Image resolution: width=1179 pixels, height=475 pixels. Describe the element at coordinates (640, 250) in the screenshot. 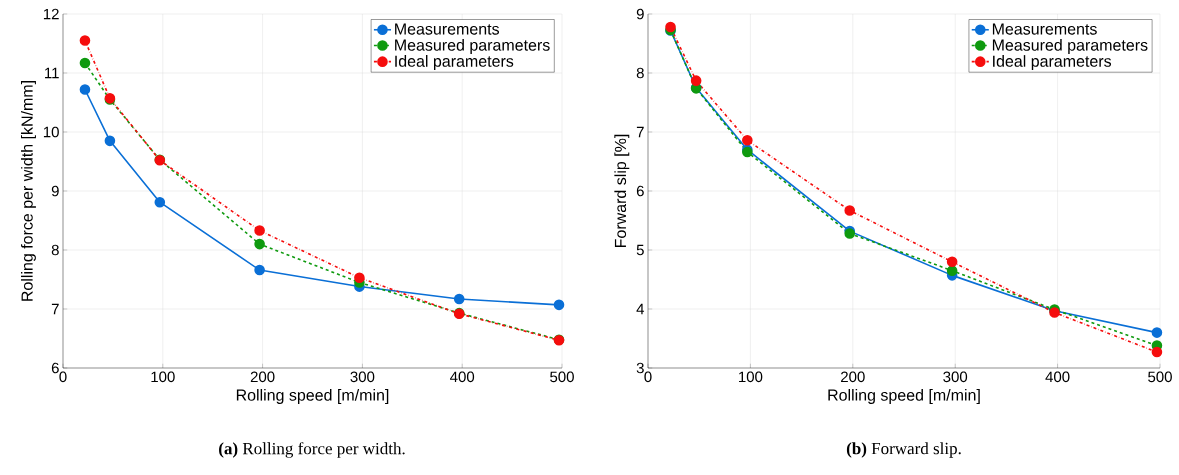

I see `y-tick-label: 5` at that location.